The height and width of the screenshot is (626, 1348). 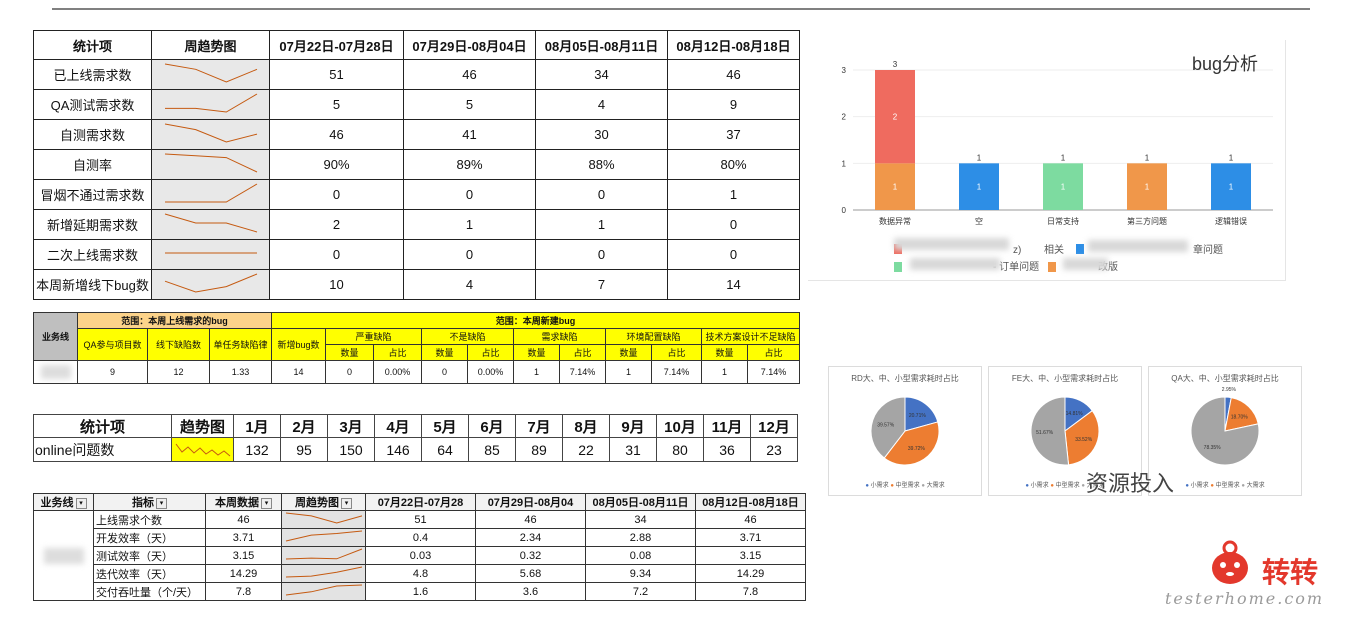 What do you see at coordinates (102, 449) in the screenshot?
I see `row-label: online问题数` at bounding box center [102, 449].